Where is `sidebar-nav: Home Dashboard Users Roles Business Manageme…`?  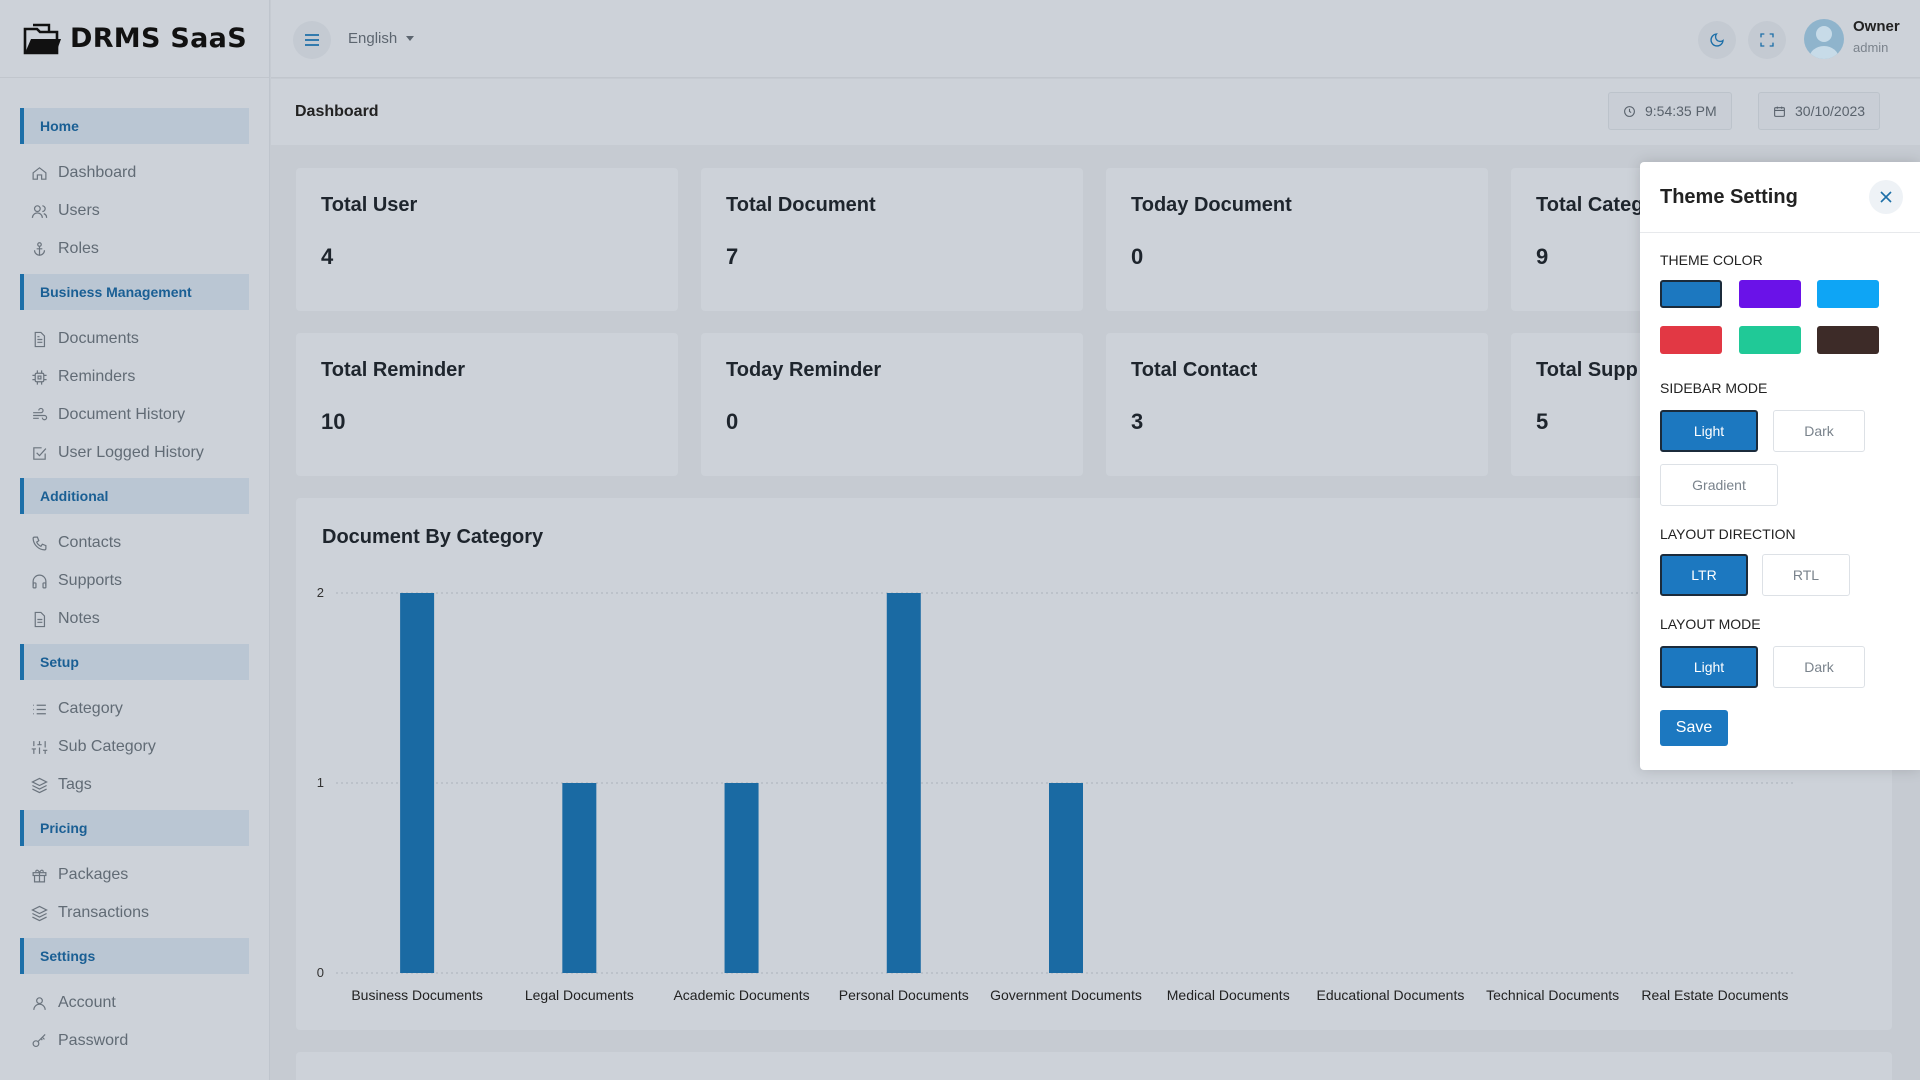 sidebar-nav: Home Dashboard Users Roles Business Manageme… is located at coordinates (134, 572).